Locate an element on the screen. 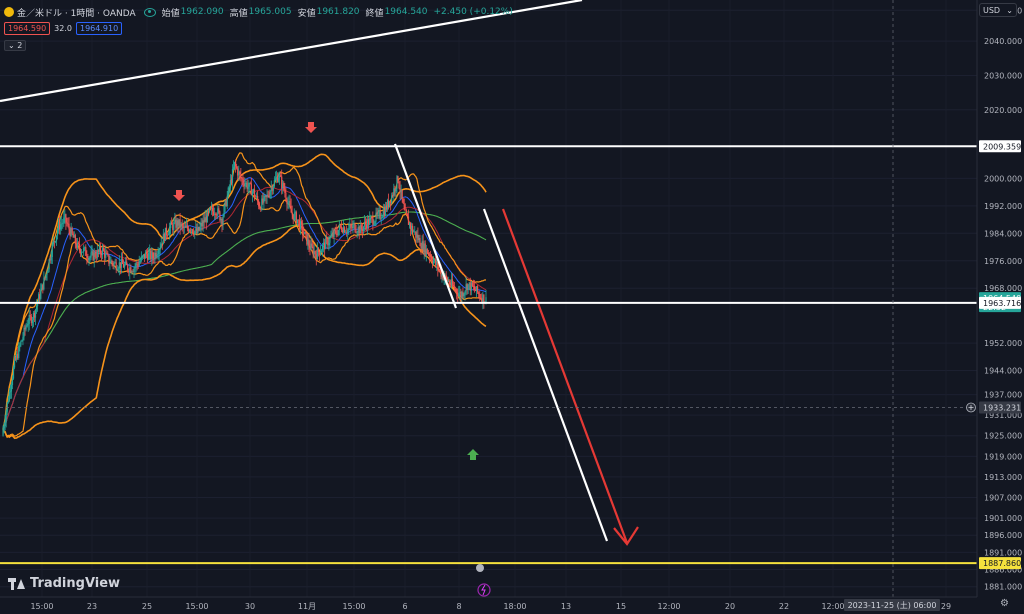  quote-row: 1964.590 32.0 1964.910 is located at coordinates (63, 28).